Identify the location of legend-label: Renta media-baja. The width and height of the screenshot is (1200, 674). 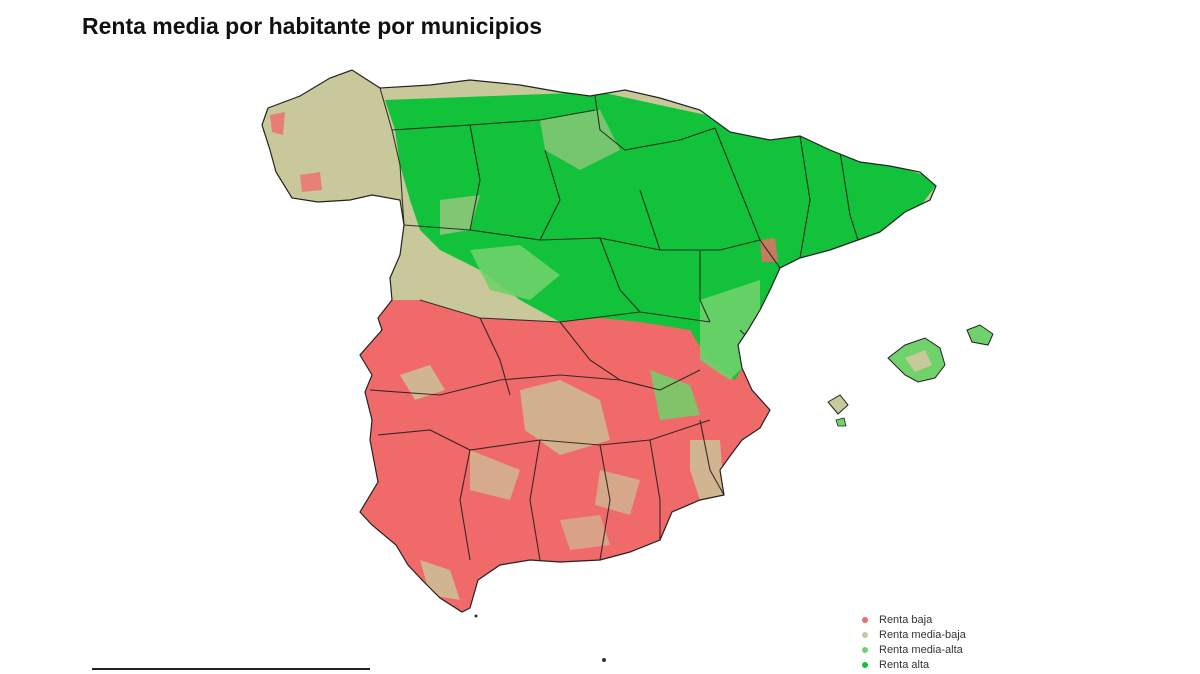
(922, 634).